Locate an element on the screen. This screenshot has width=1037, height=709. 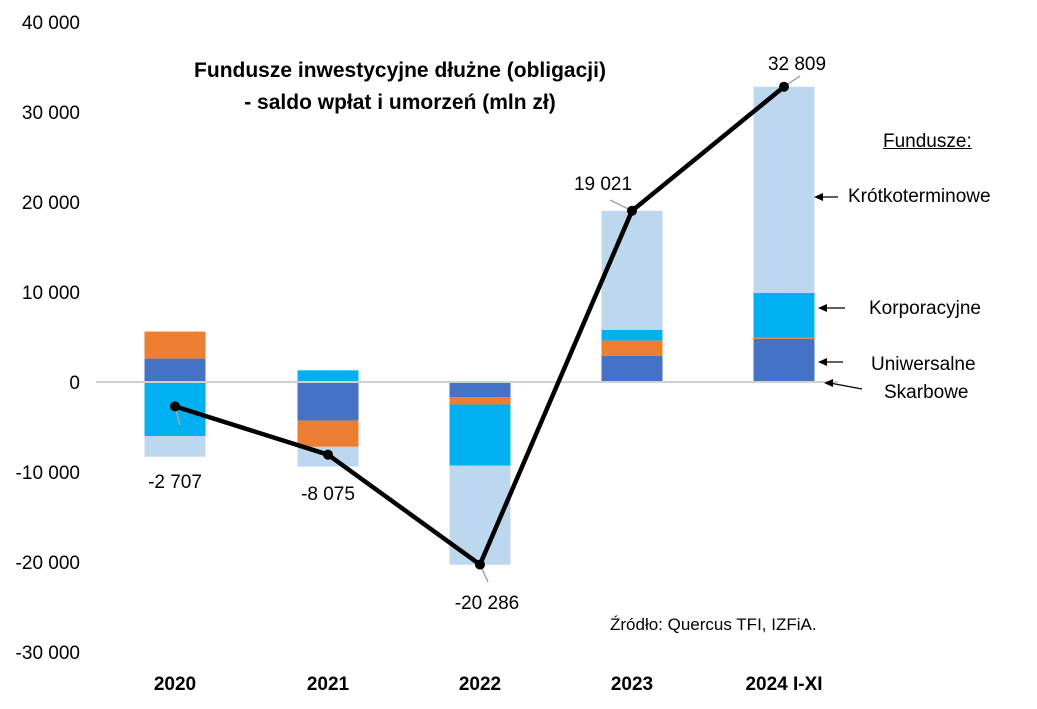
legend-label-krotkoterminowe: Krótkoterminowe is located at coordinates (919, 196).